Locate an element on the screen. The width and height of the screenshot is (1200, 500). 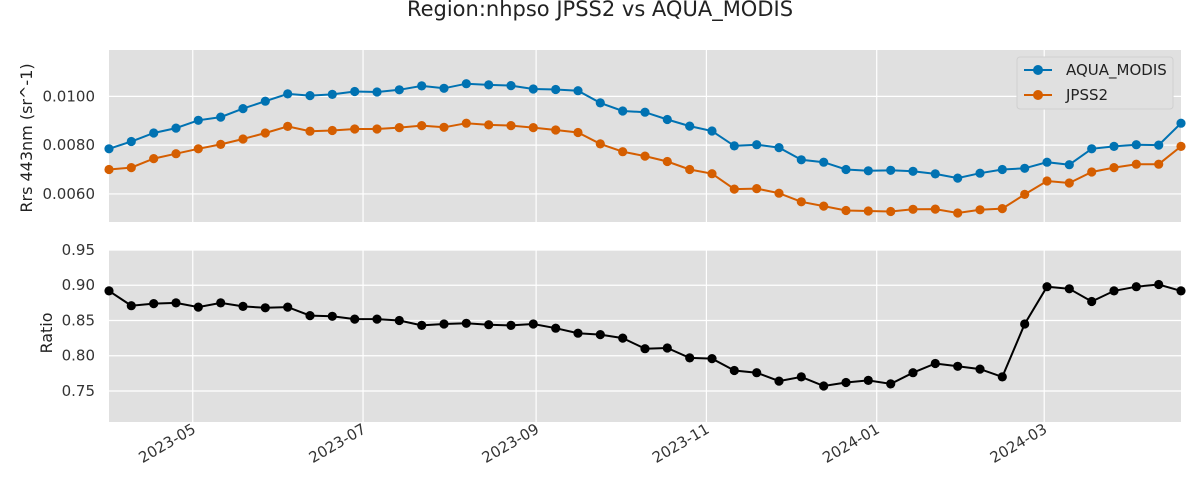
legend-box is located at coordinates (1095, 83).